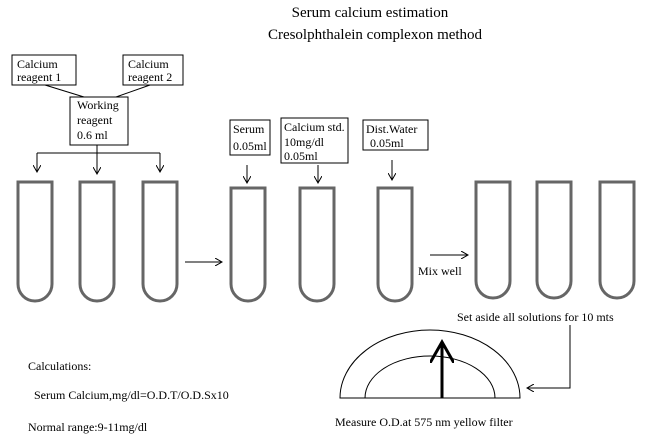 Image resolution: width=646 pixels, height=446 pixels. What do you see at coordinates (249, 129) in the screenshot?
I see `label: Serum` at bounding box center [249, 129].